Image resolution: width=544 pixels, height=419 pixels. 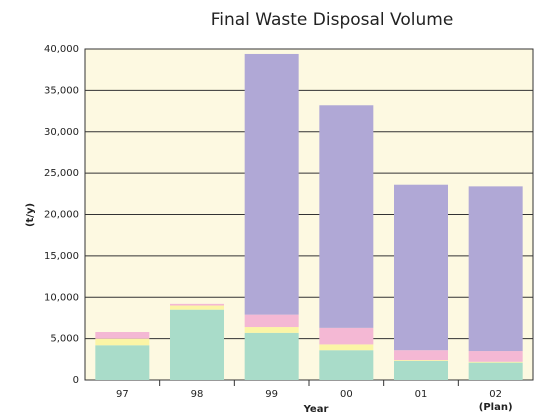 I want to click on y-tick-label: 40,000, so click(x=61, y=49).